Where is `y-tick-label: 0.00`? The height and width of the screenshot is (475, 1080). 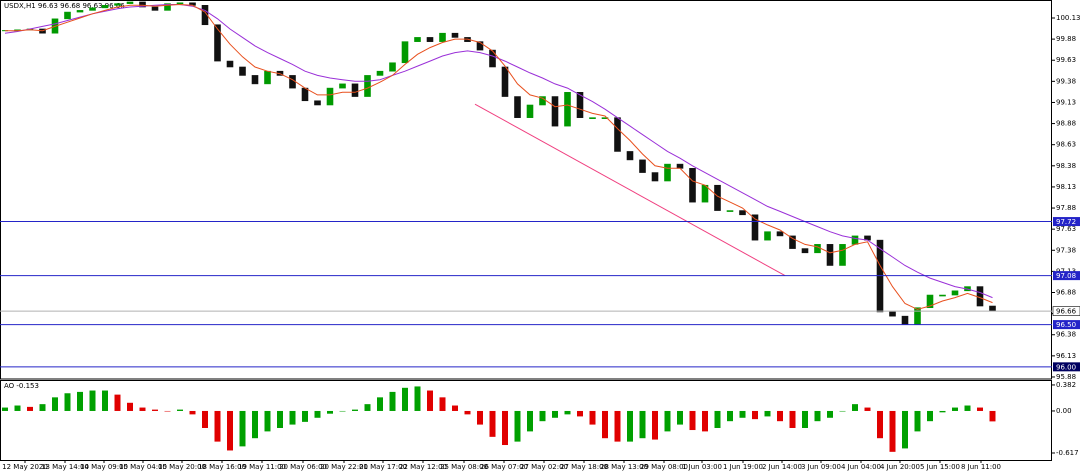
y-tick-label: 0.00 is located at coordinates (1064, 411).